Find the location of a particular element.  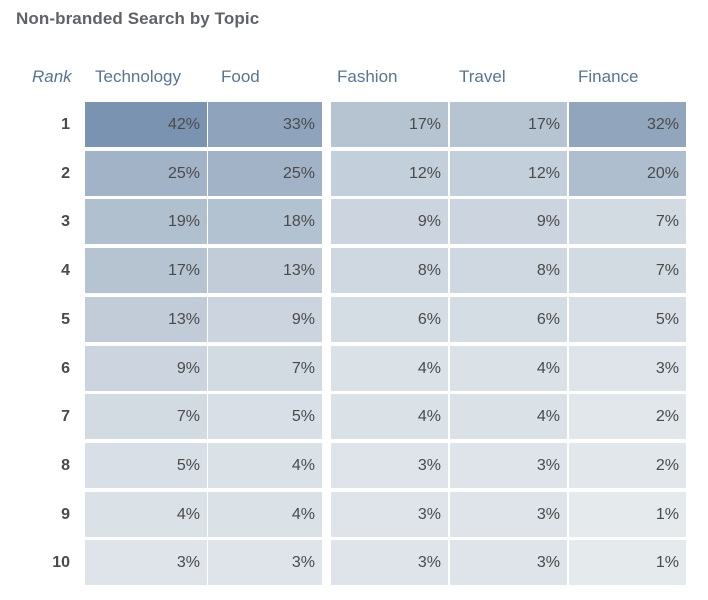

heatmap-cell-rank2-travel: 12% is located at coordinates (508, 173).